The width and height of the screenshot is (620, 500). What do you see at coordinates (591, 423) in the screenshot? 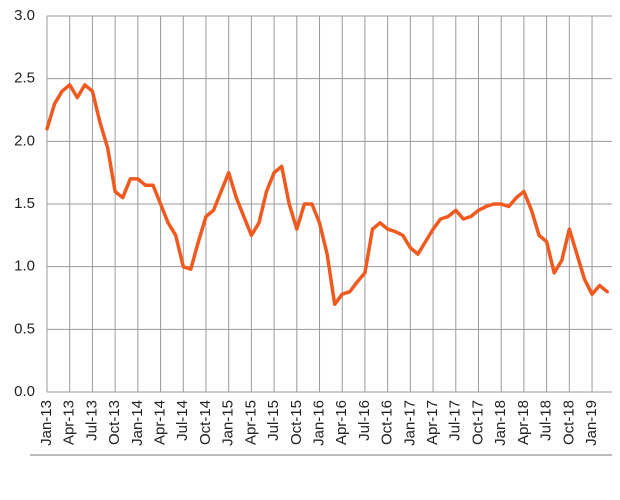
I see `x-tick-label: Jan-19` at bounding box center [591, 423].